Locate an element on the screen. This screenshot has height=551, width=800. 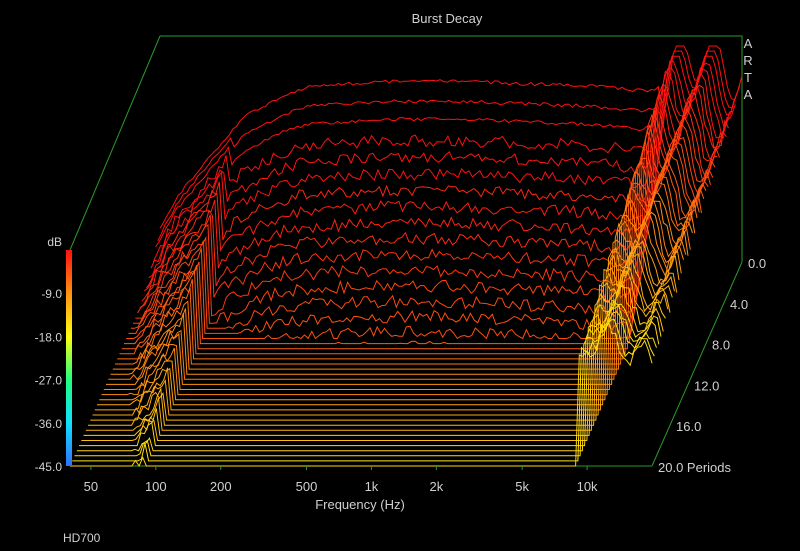
y-tick-label: -27.0 is located at coordinates (49, 381).